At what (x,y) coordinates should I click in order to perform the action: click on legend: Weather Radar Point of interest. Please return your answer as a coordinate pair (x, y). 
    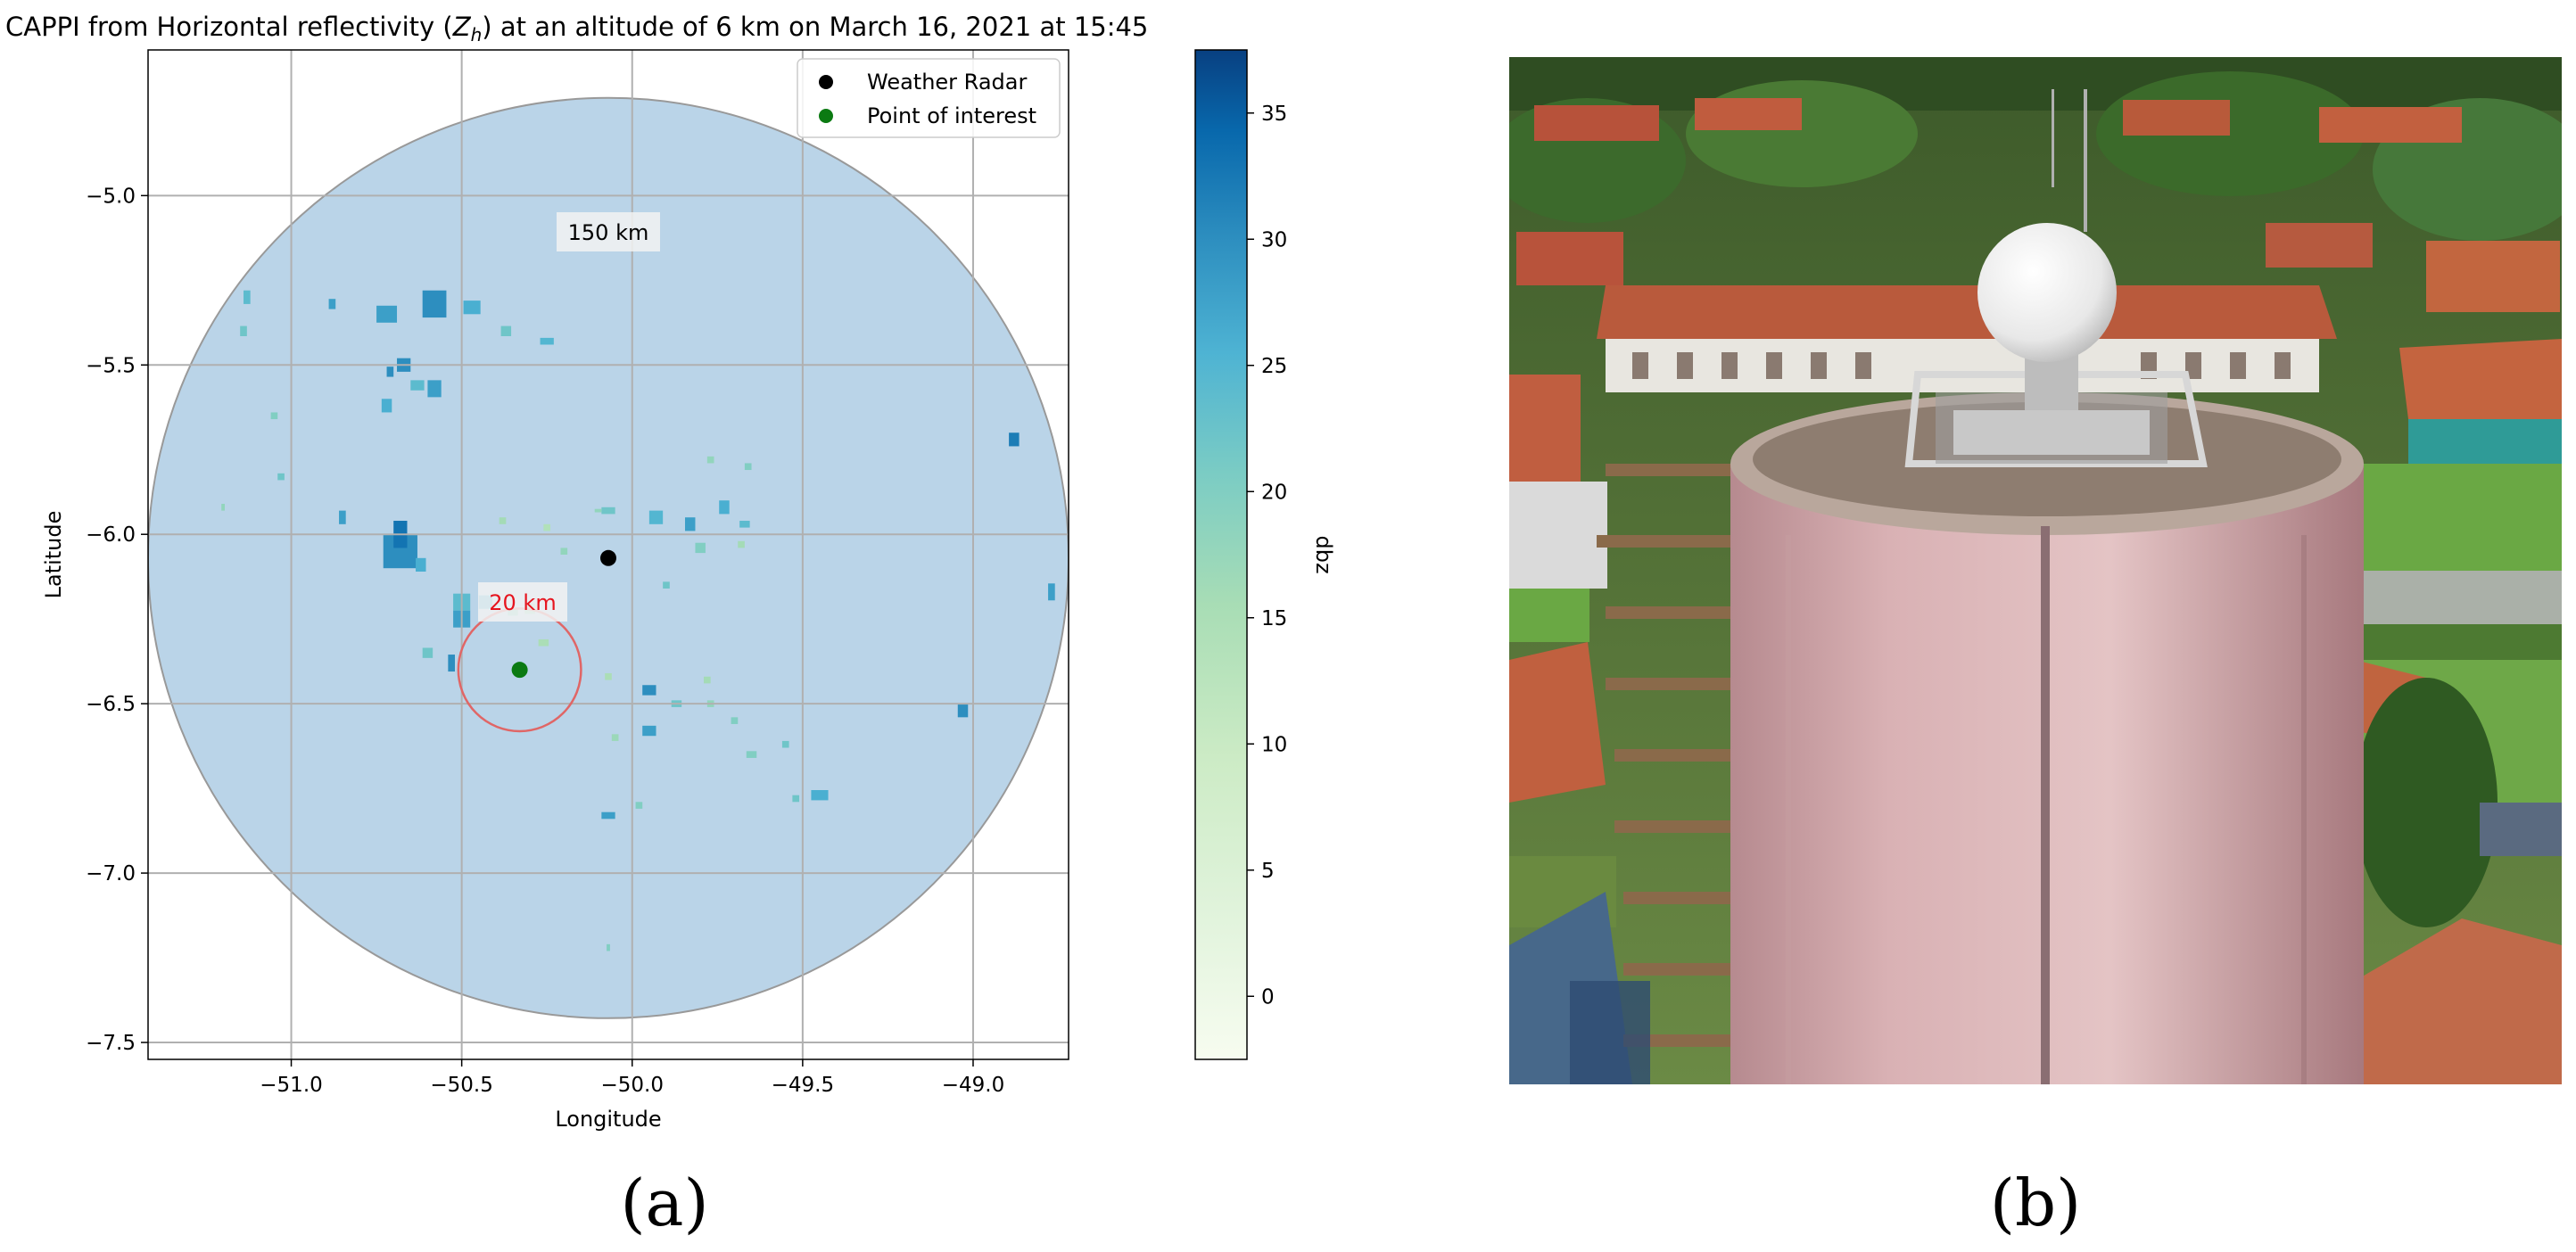
    Looking at the image, I should click on (929, 98).